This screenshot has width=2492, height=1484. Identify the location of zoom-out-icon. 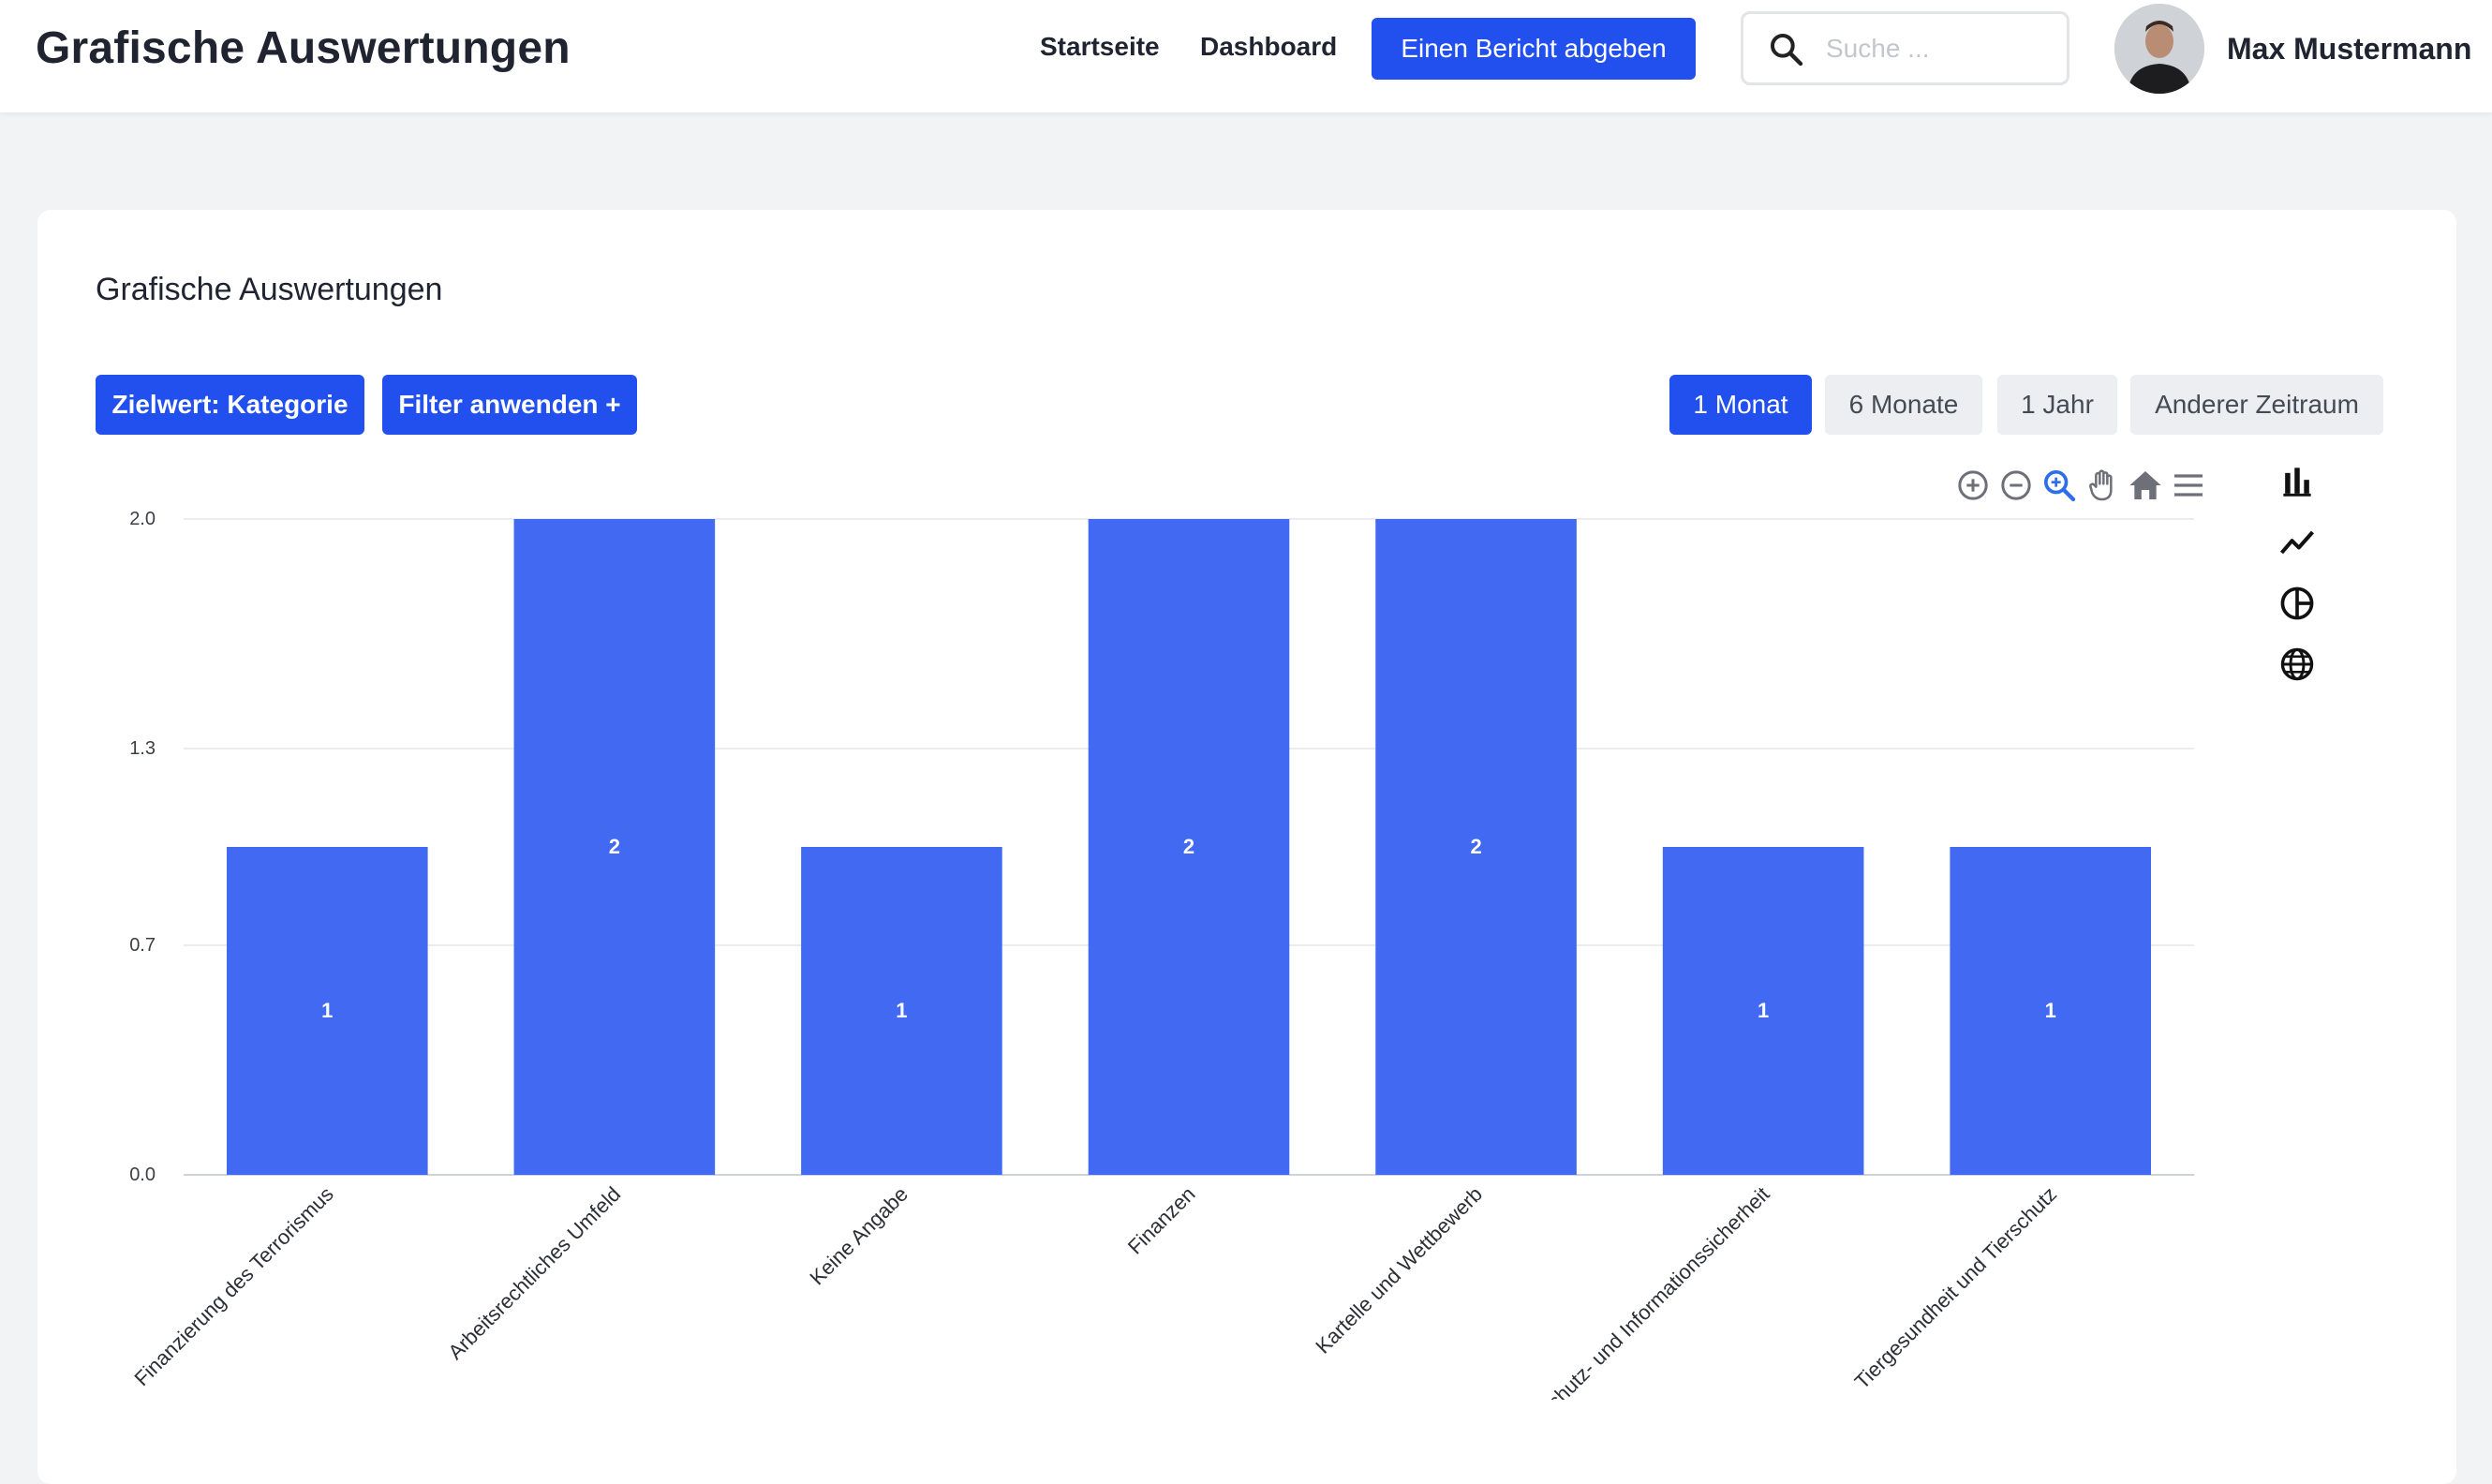
(2016, 485).